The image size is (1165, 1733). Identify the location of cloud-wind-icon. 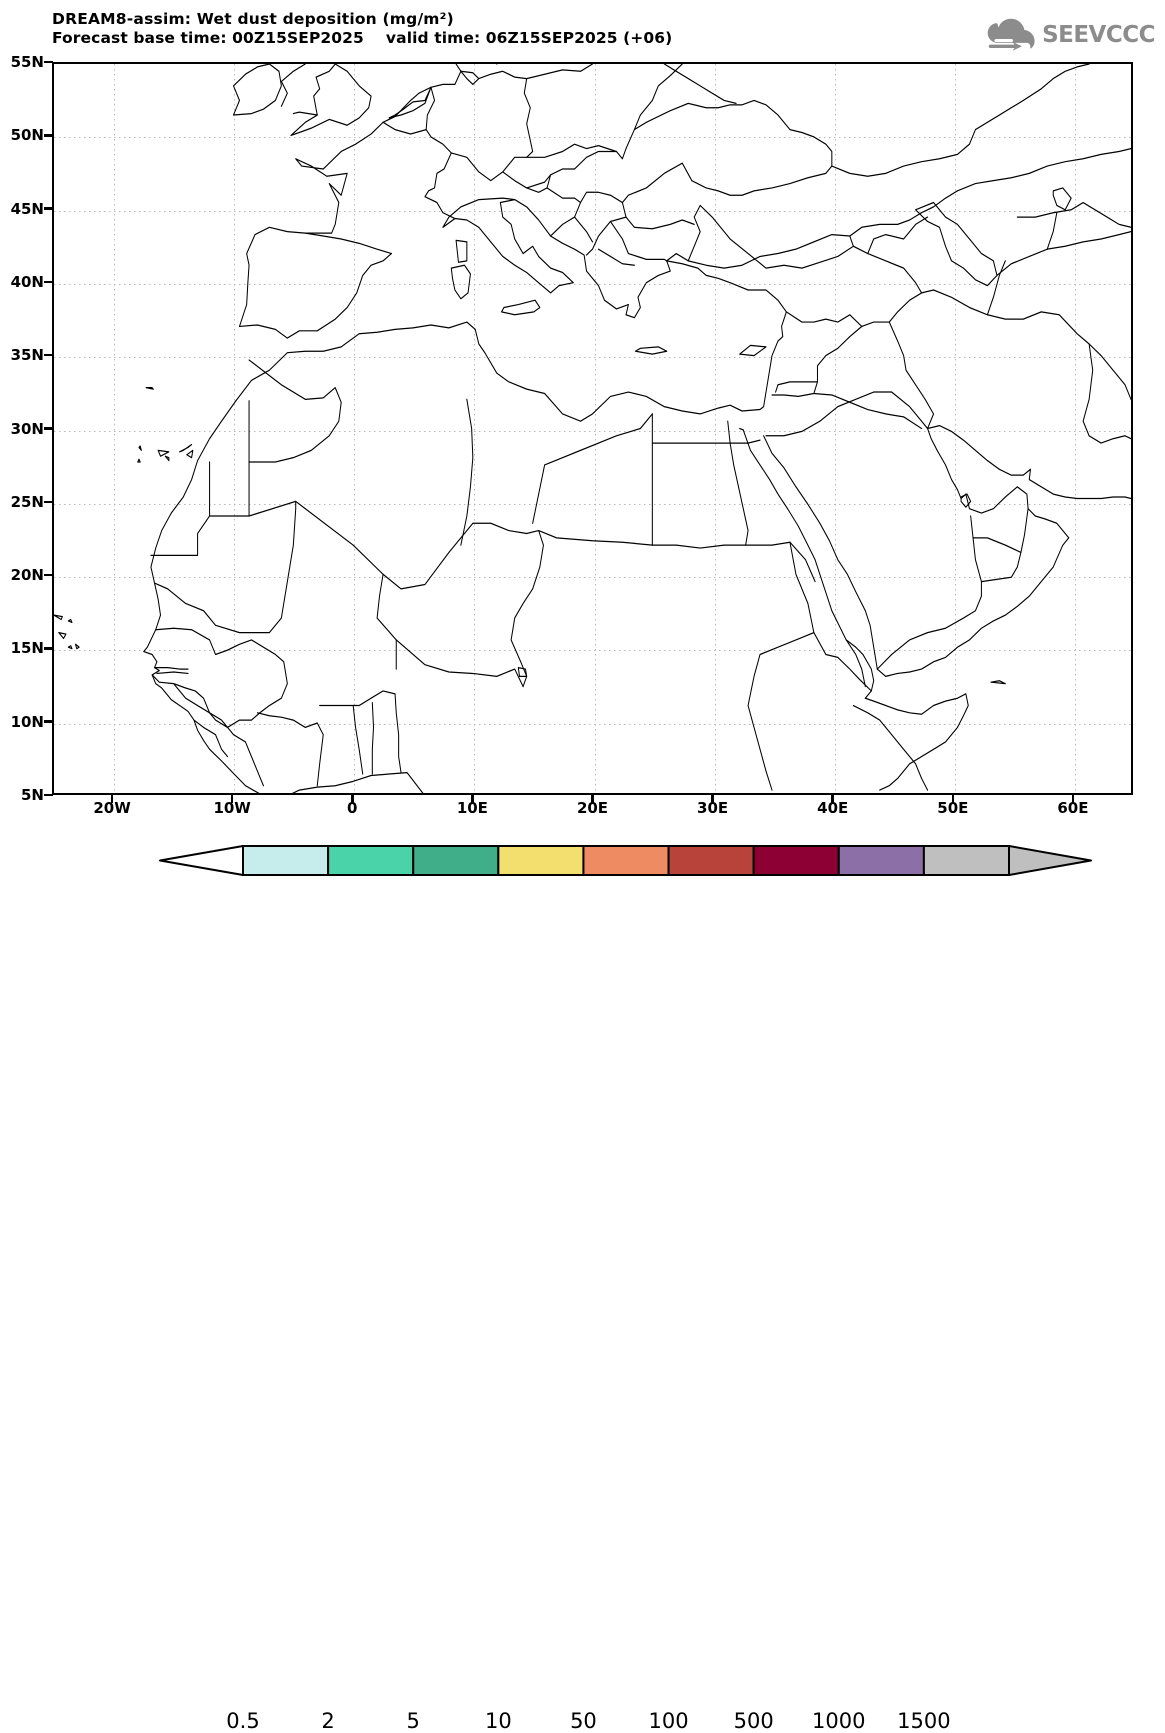
(1010, 35).